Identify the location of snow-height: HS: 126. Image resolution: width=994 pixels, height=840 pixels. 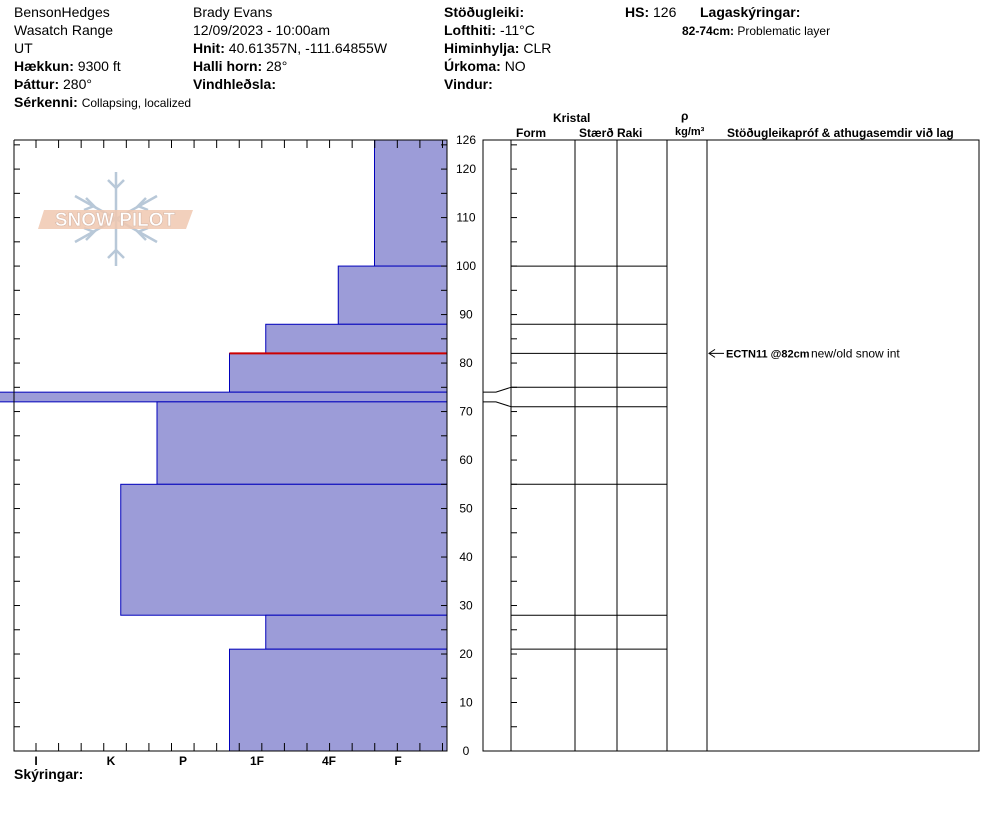
(650, 12).